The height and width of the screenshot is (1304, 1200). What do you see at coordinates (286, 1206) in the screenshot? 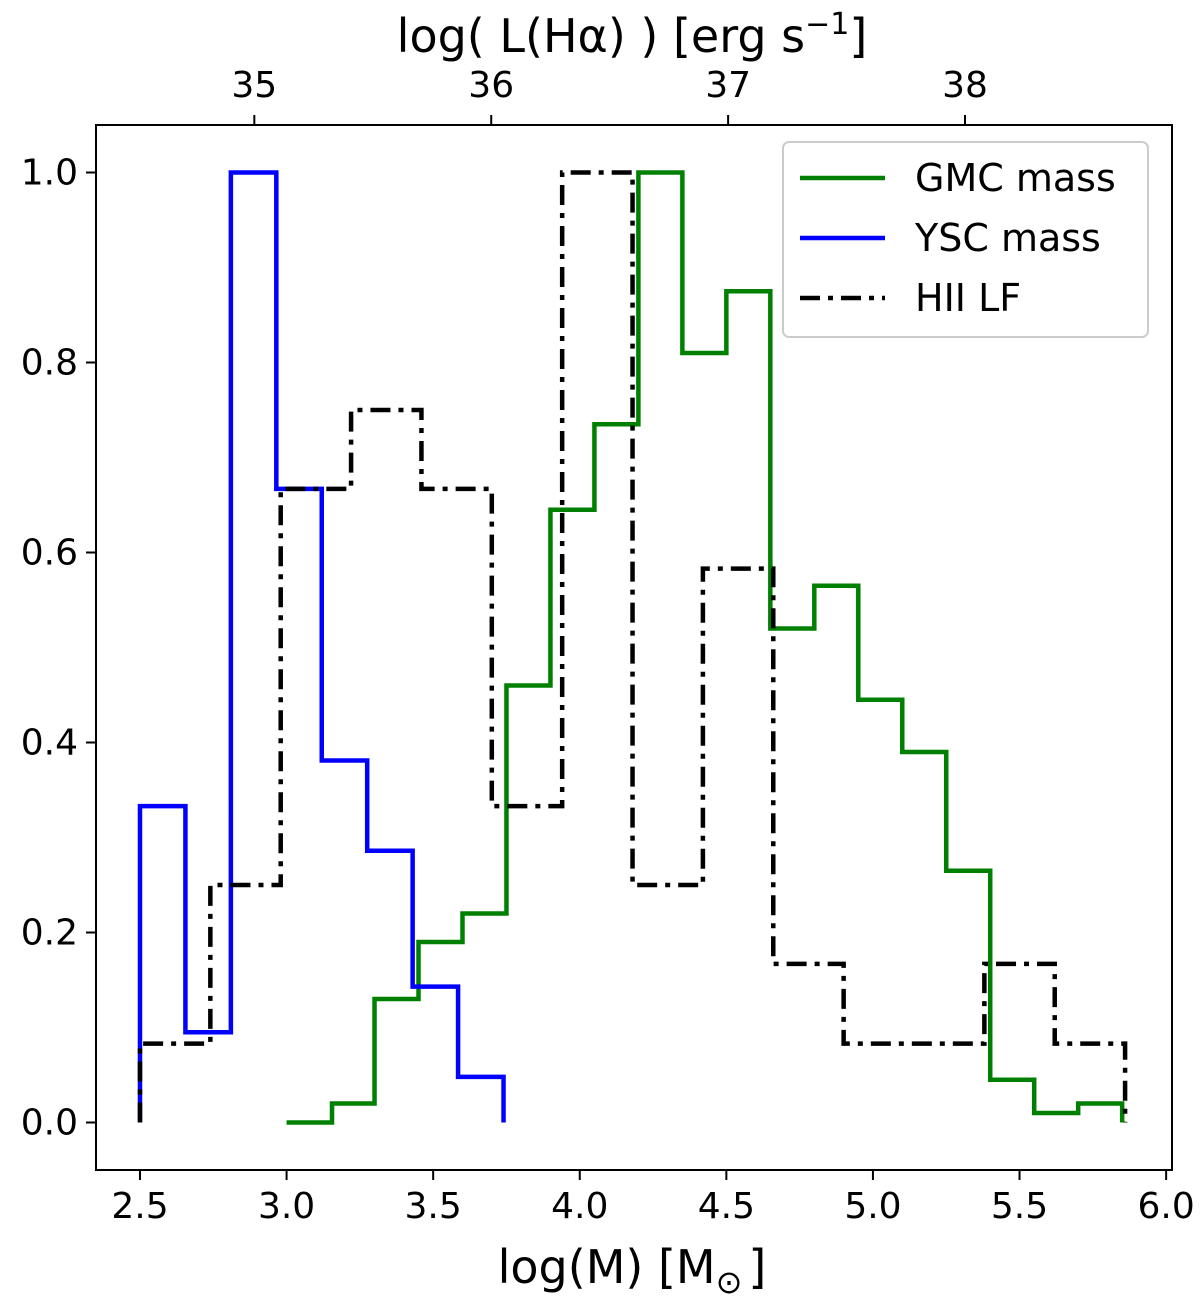
I see `x-tick-label: 3.0` at bounding box center [286, 1206].